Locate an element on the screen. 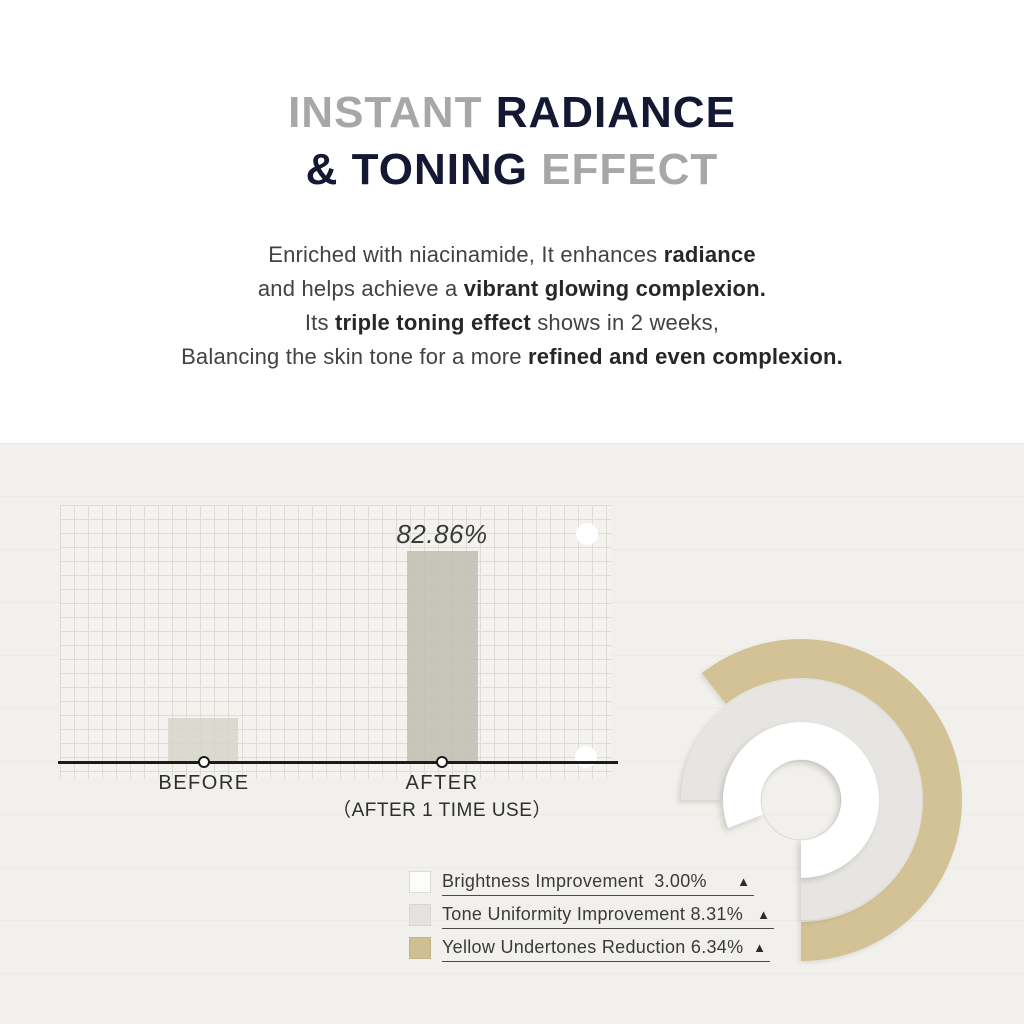 The width and height of the screenshot is (1024, 1024). category-sublabel-after: （AFTER 1 TIME USE） is located at coordinates (442, 810).